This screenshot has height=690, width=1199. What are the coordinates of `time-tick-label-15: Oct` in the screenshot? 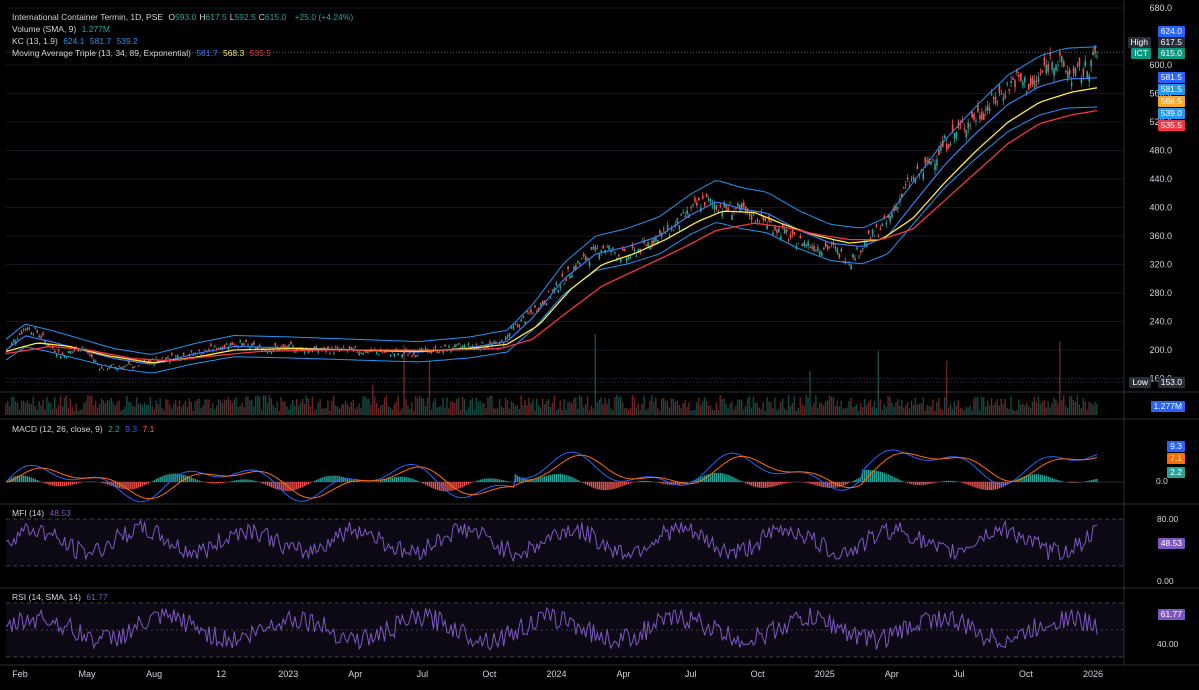 It's located at (1026, 674).